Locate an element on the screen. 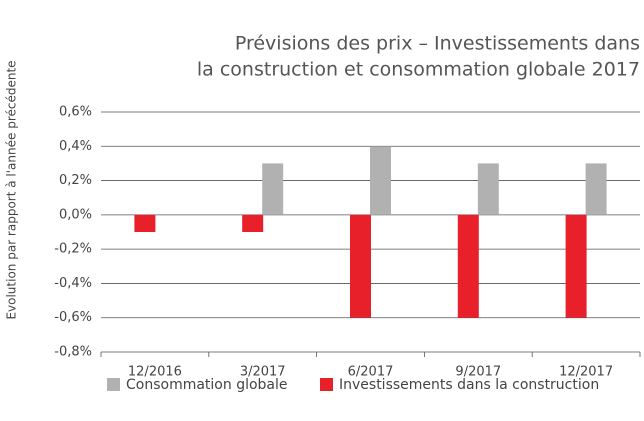 The width and height of the screenshot is (644, 421). x-tick-label: 12/2017 is located at coordinates (586, 372).